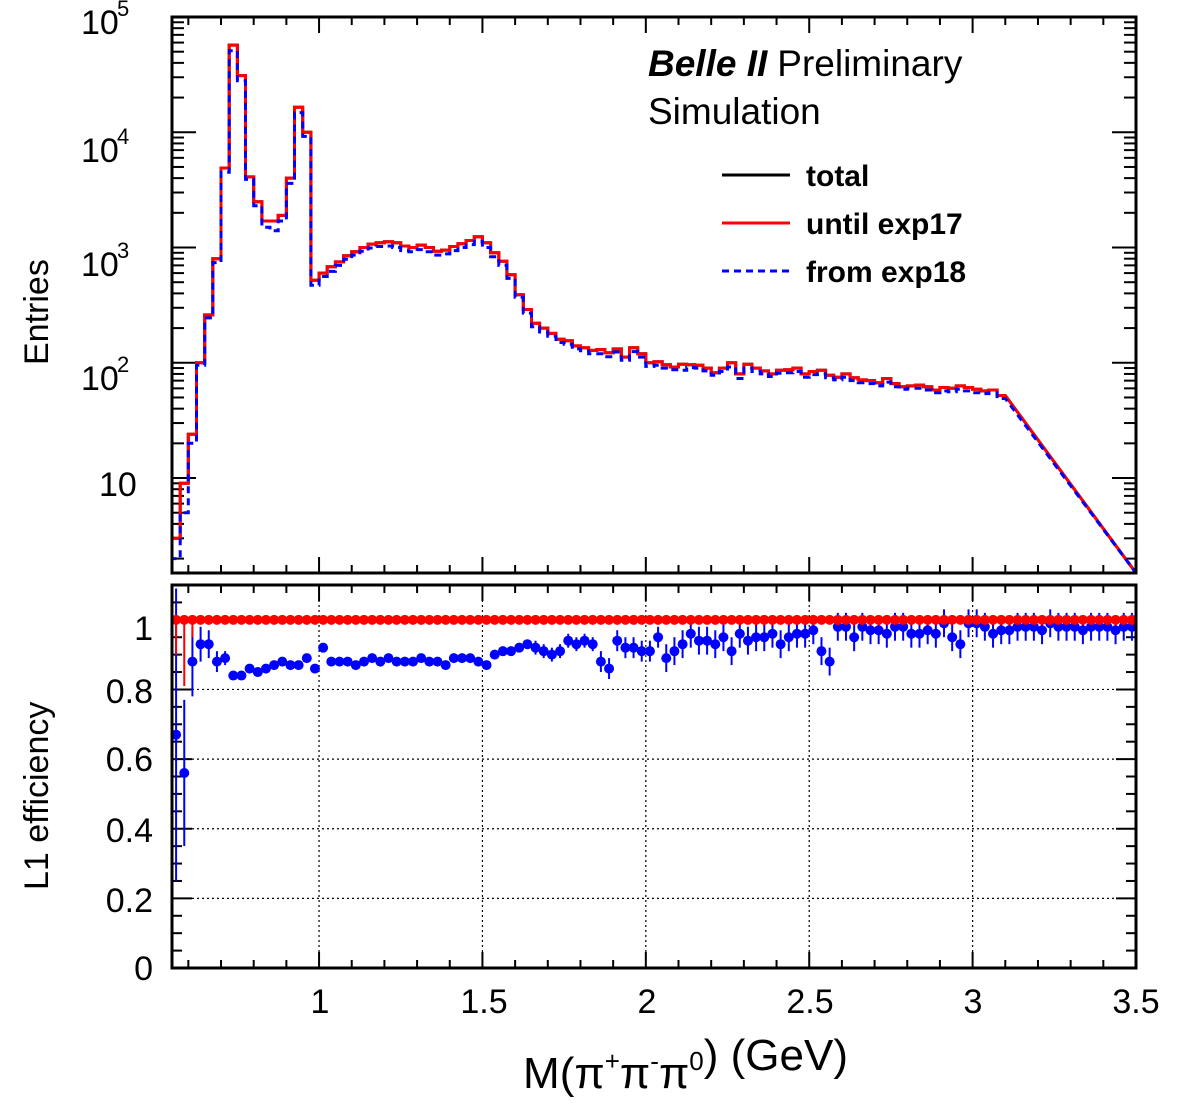 This screenshot has width=1184, height=1103. I want to click on xtitle-post: ) (GeV), so click(776, 1055).